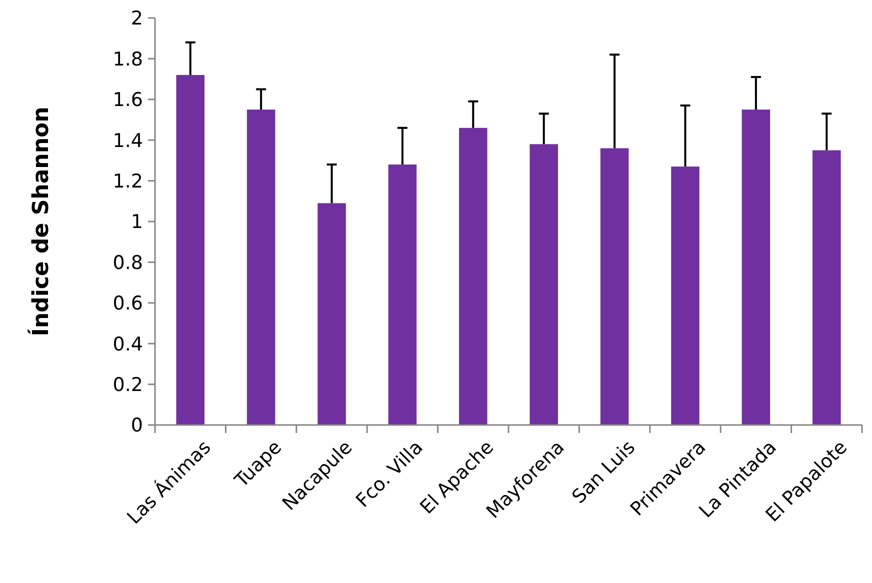  I want to click on y-tick-label: 1.2, so click(127, 181).